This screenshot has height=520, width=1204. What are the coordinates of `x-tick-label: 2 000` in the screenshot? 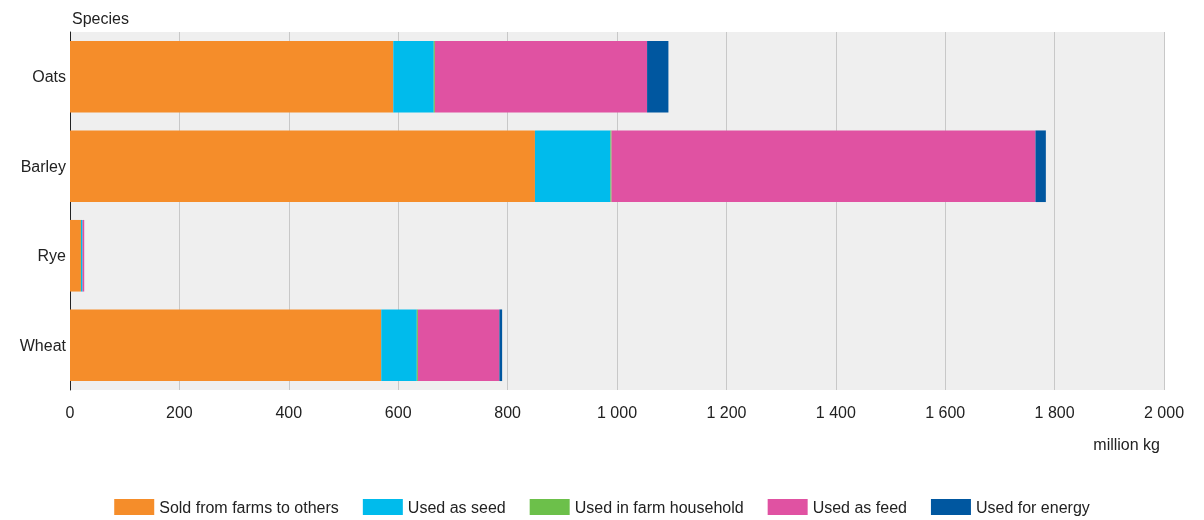 It's located at (1164, 412).